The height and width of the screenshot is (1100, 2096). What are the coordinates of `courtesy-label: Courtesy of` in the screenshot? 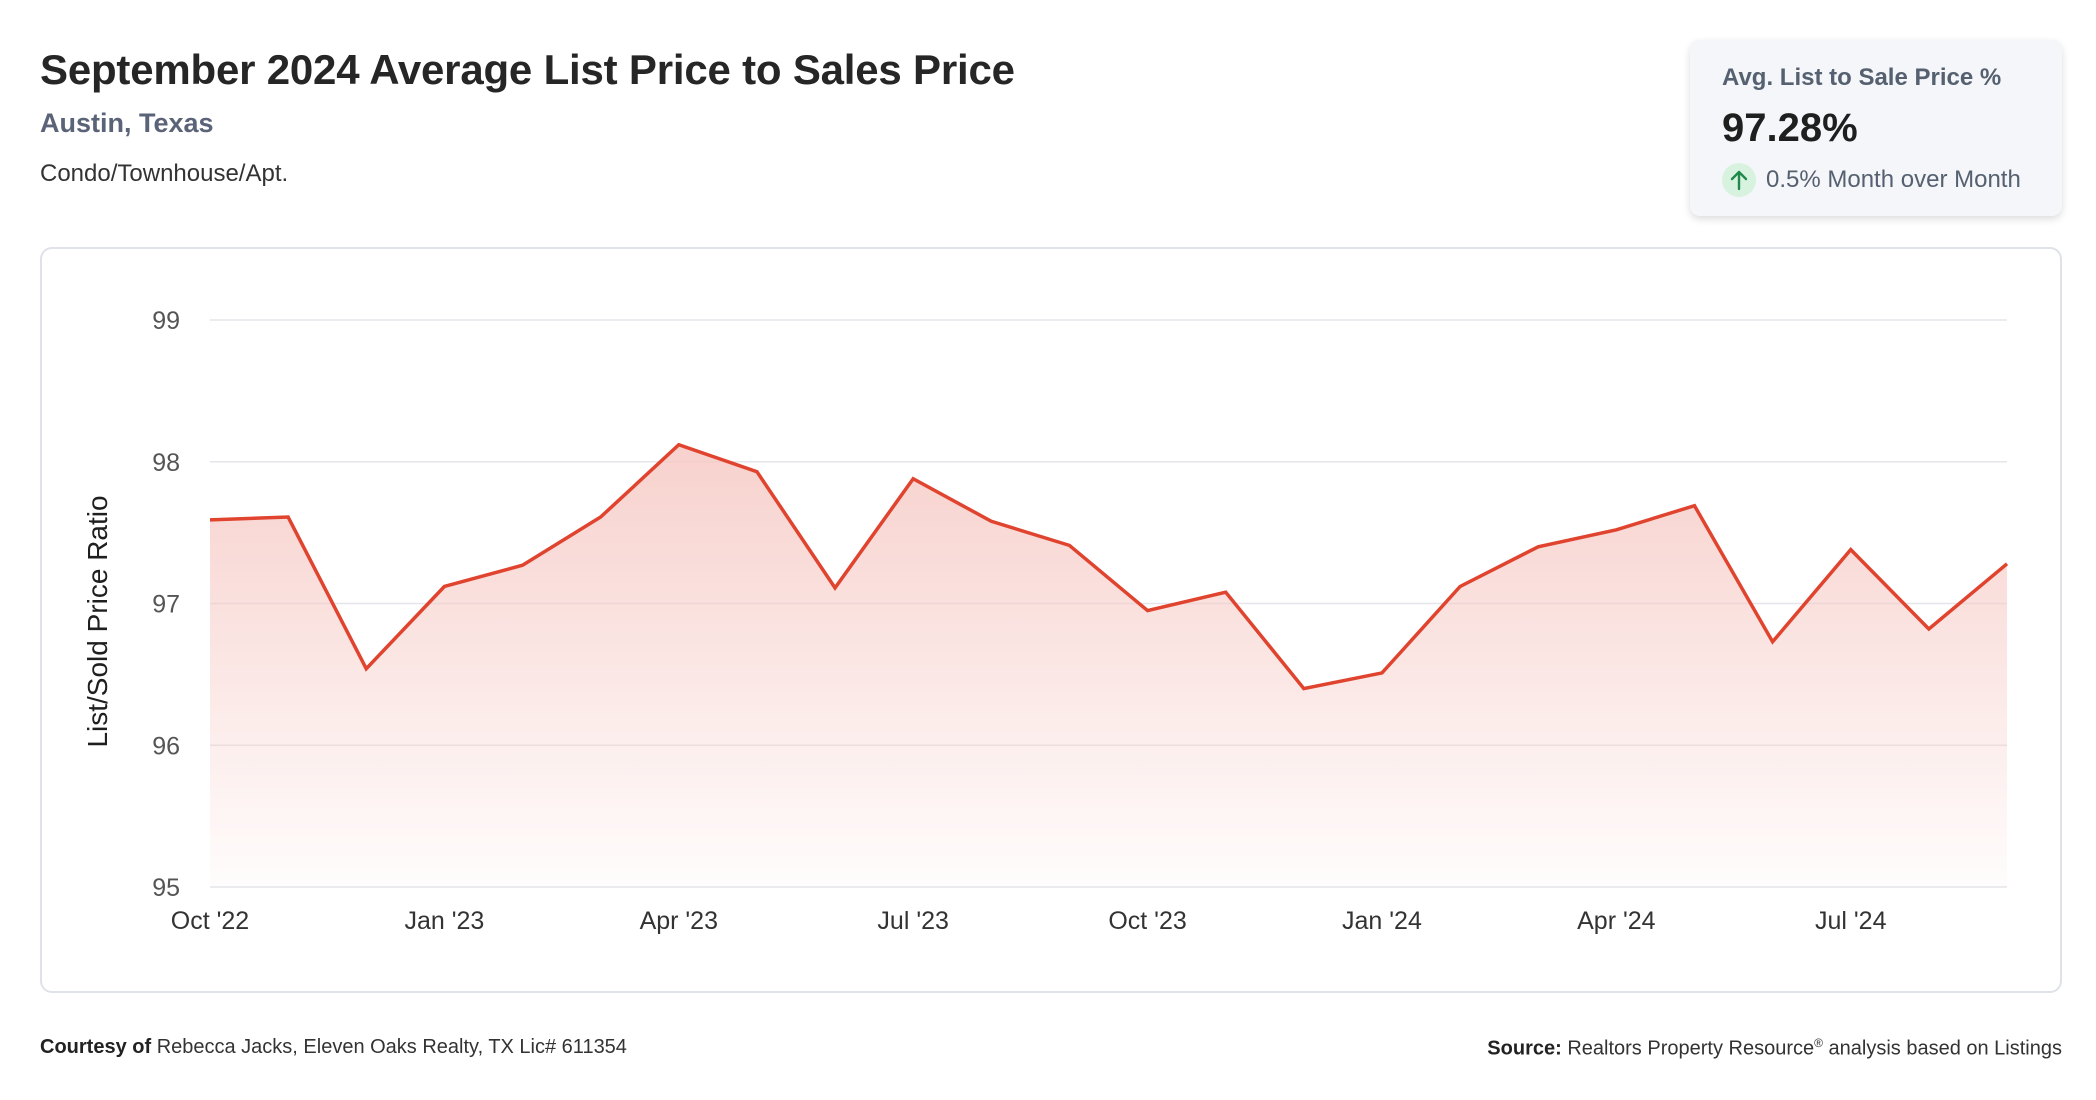 It's located at (96, 1047).